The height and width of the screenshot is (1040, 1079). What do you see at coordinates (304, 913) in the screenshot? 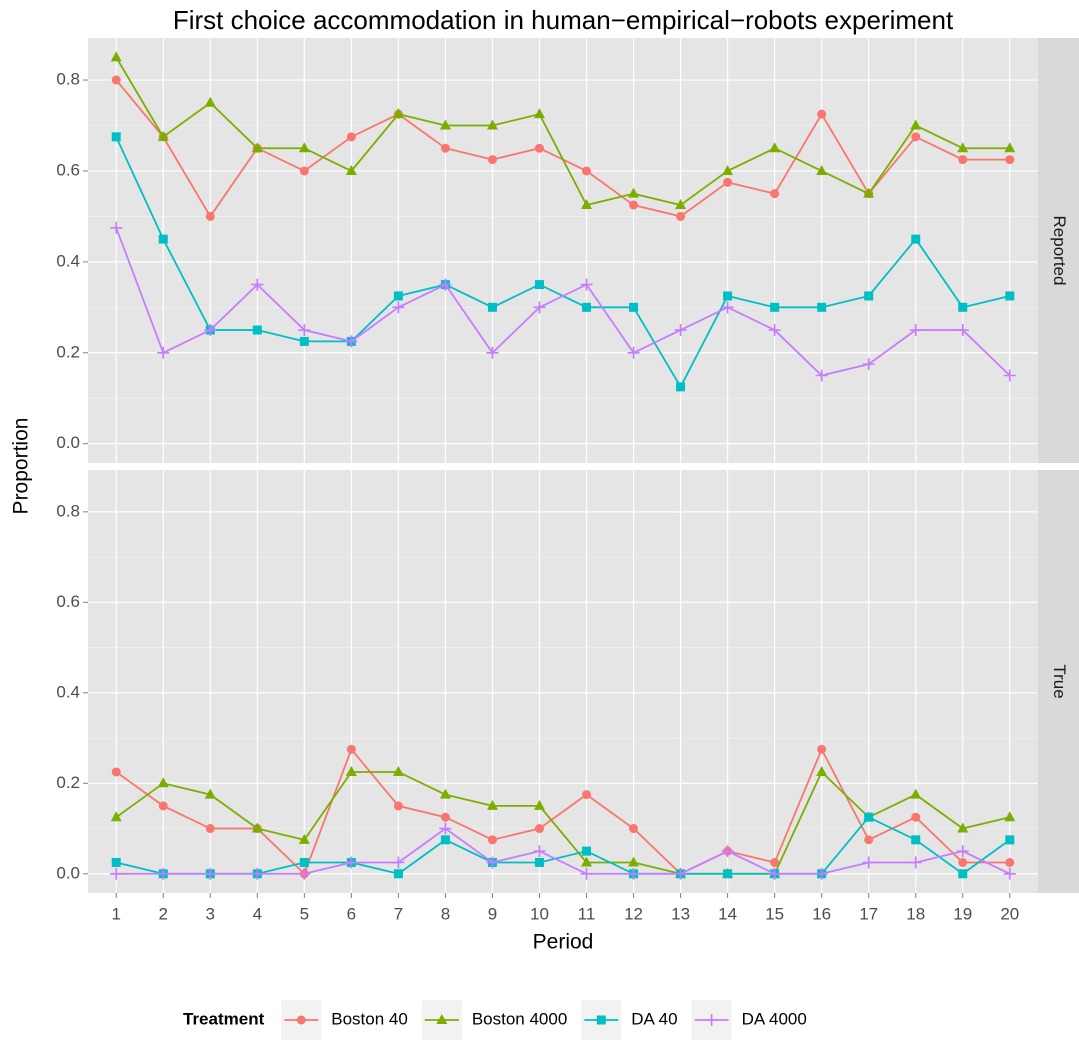
I see `x-tick-label: 5` at bounding box center [304, 913].